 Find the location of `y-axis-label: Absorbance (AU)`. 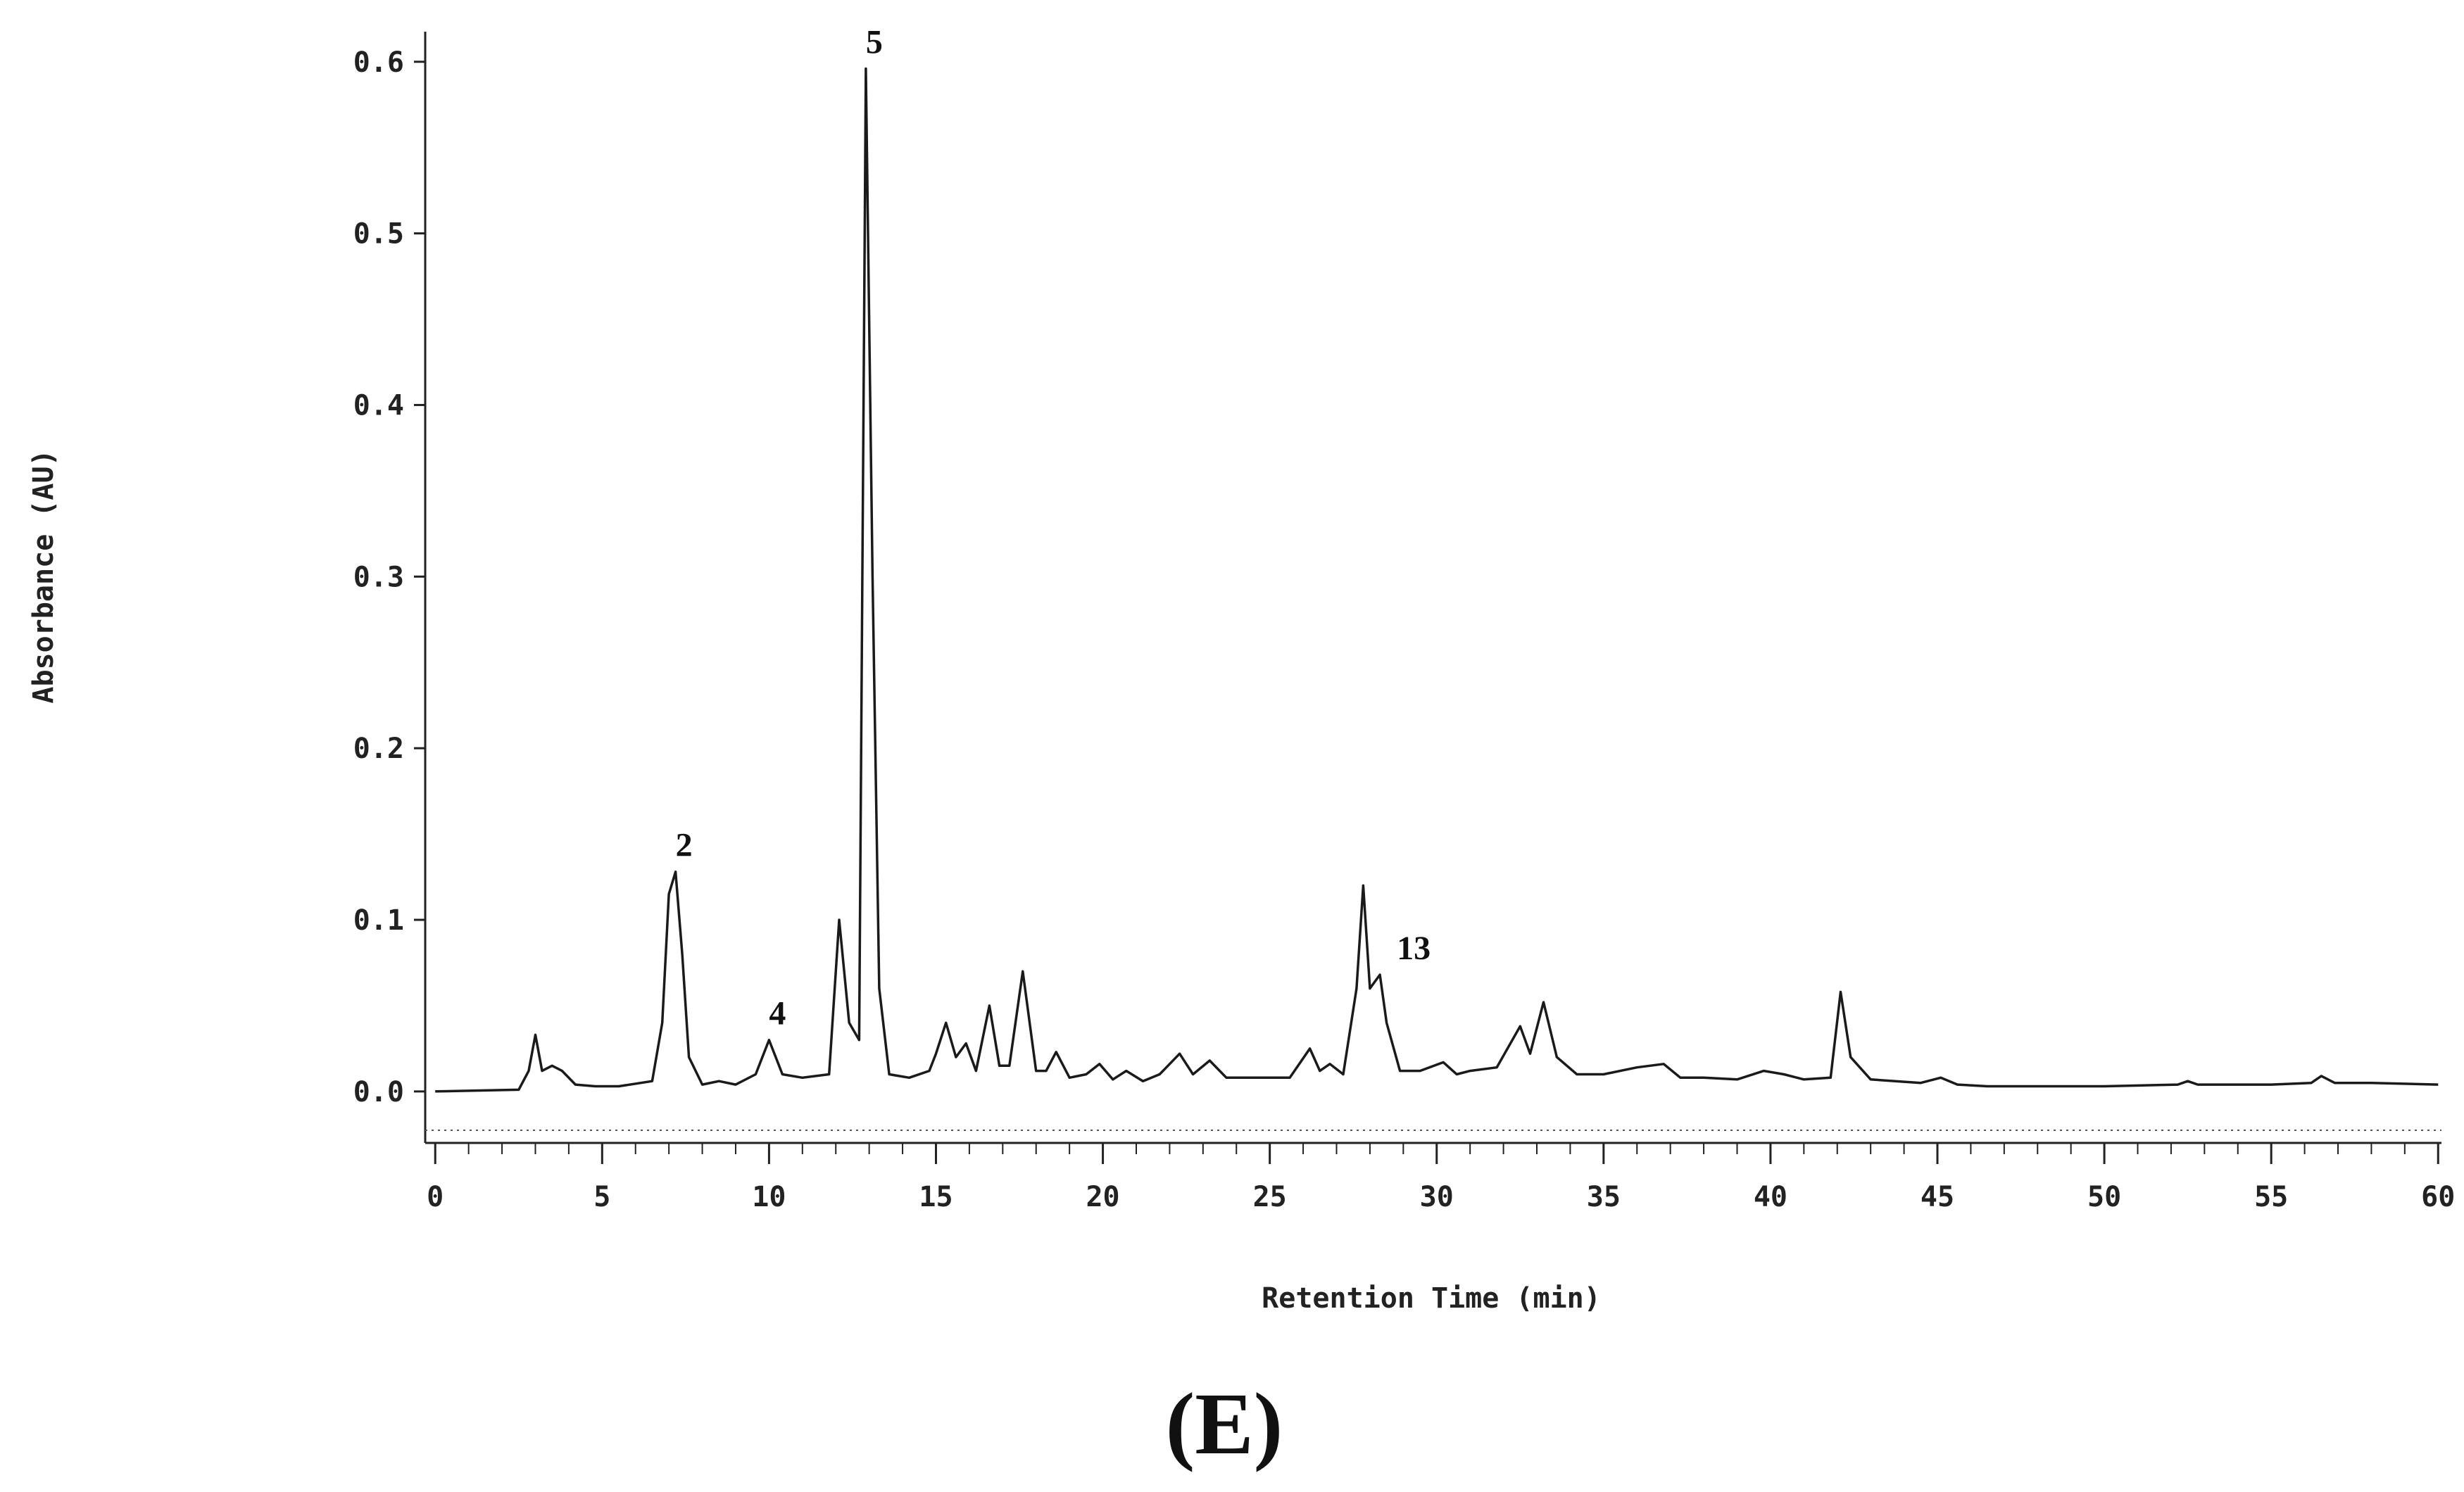

y-axis-label: Absorbance (AU) is located at coordinates (43, 576).